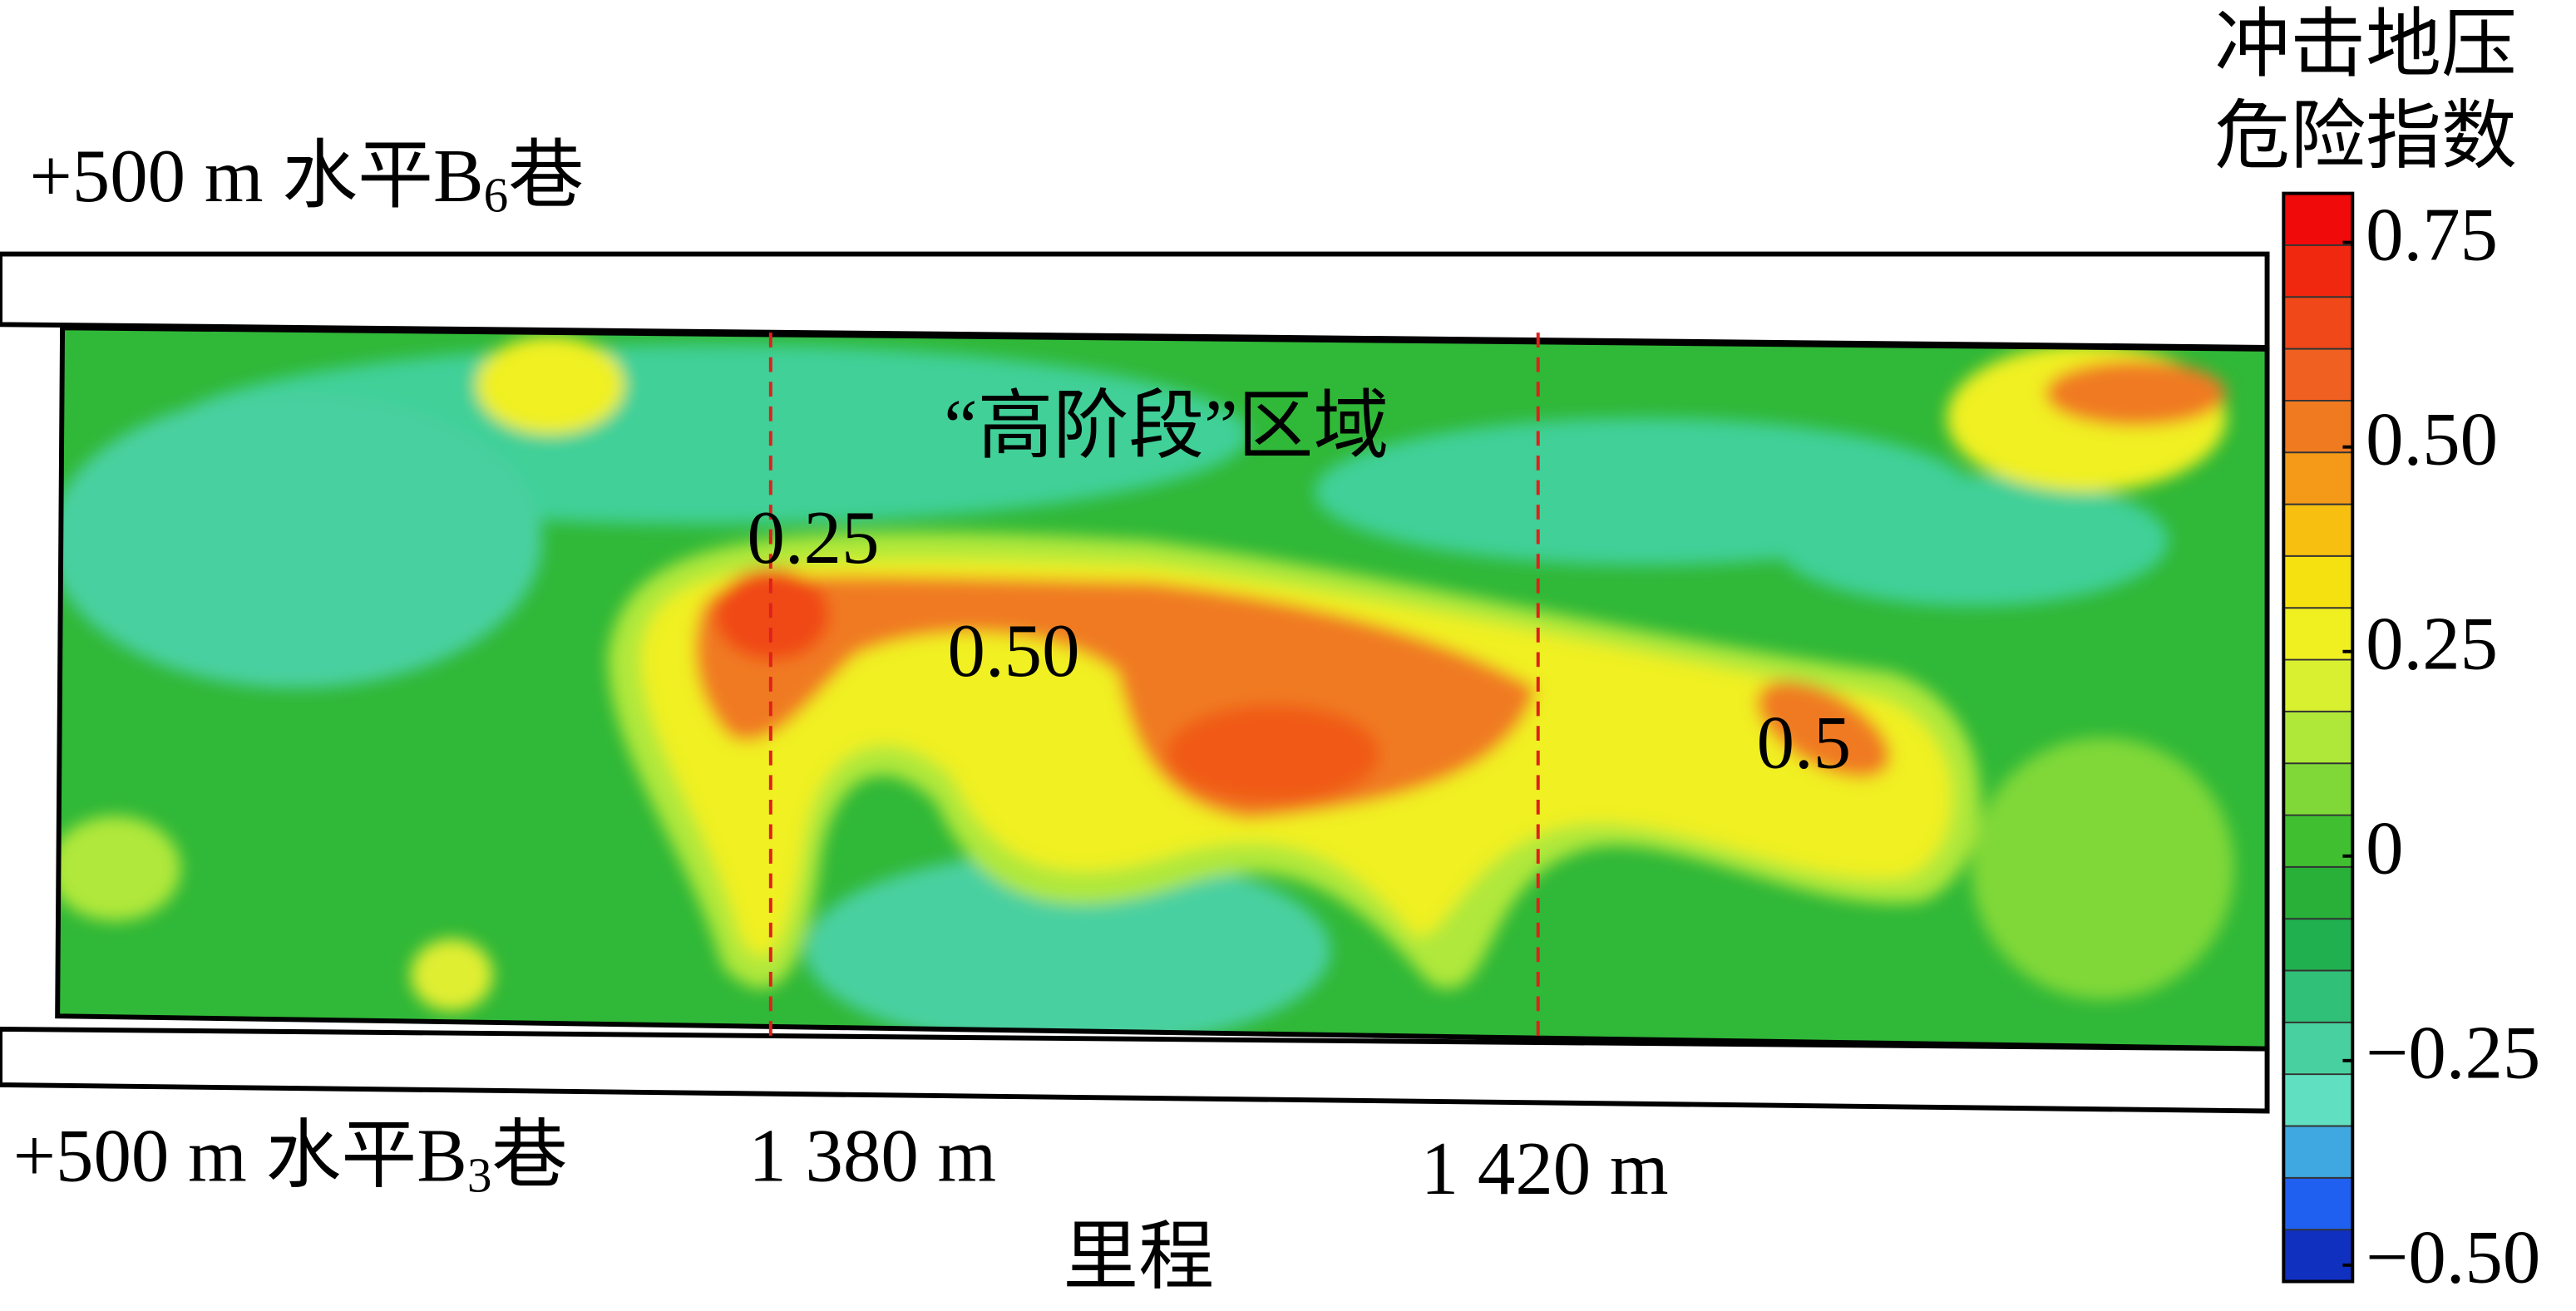  What do you see at coordinates (2432, 439) in the screenshot?
I see `colorbar-tick-label: 0.50` at bounding box center [2432, 439].